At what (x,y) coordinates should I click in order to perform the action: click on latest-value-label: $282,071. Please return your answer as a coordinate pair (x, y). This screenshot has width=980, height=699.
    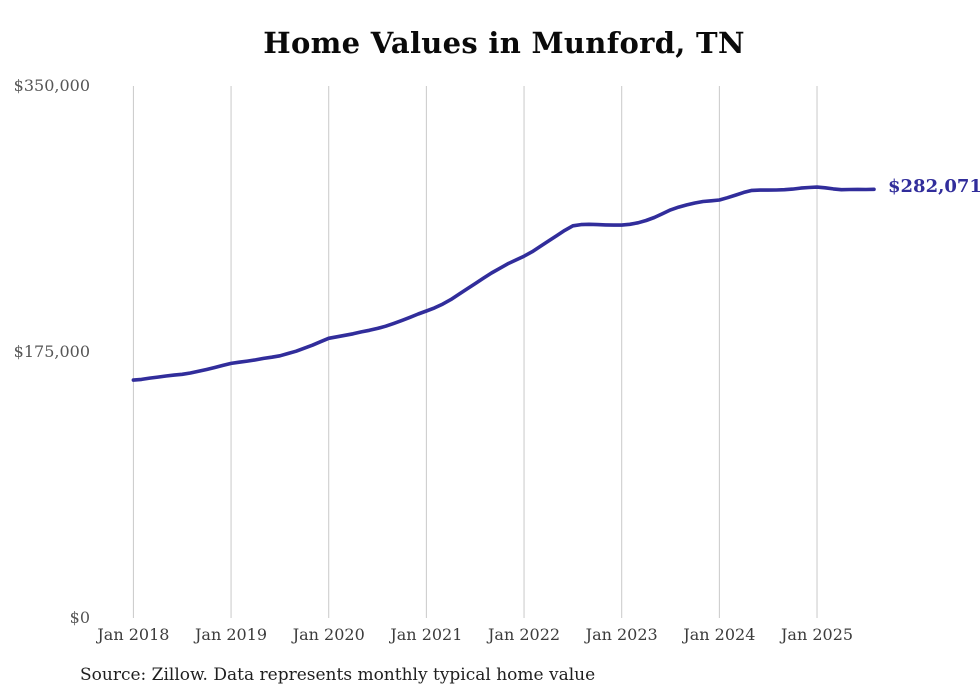
    Looking at the image, I should click on (934, 187).